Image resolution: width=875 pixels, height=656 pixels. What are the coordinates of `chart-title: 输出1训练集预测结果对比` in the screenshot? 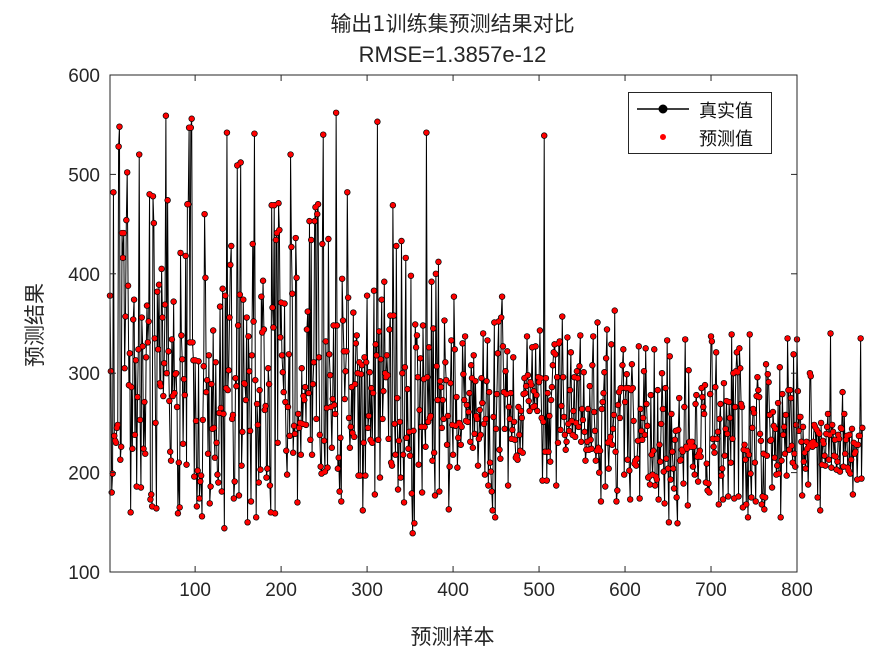 It's located at (452, 24).